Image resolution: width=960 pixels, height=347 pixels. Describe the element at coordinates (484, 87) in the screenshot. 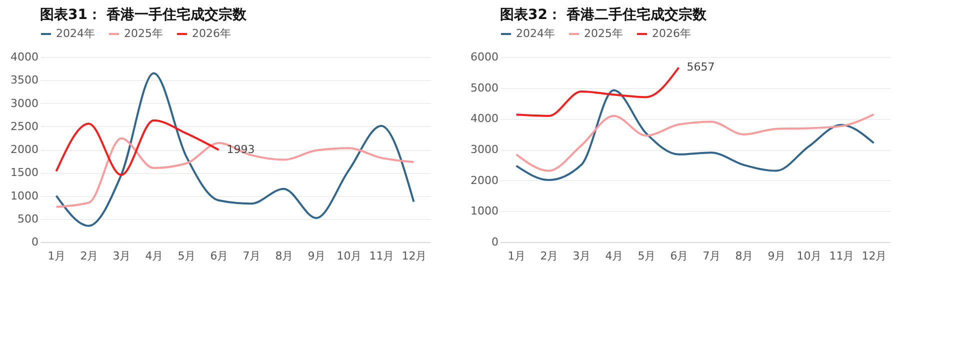

I see `y-tick-label: 5000` at that location.